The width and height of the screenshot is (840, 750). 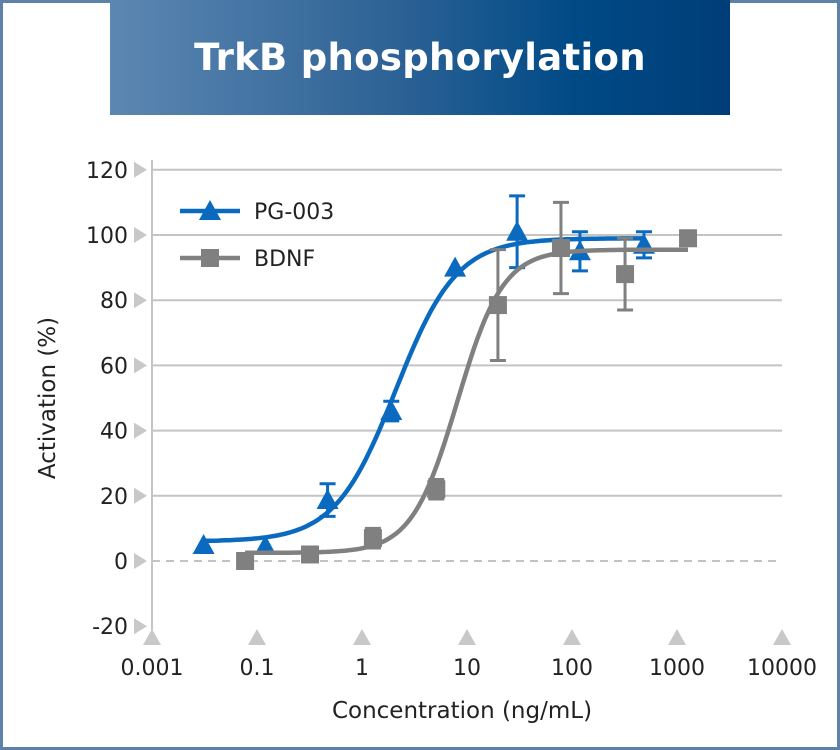 What do you see at coordinates (114, 497) in the screenshot?
I see `y-tick-label: 20` at bounding box center [114, 497].